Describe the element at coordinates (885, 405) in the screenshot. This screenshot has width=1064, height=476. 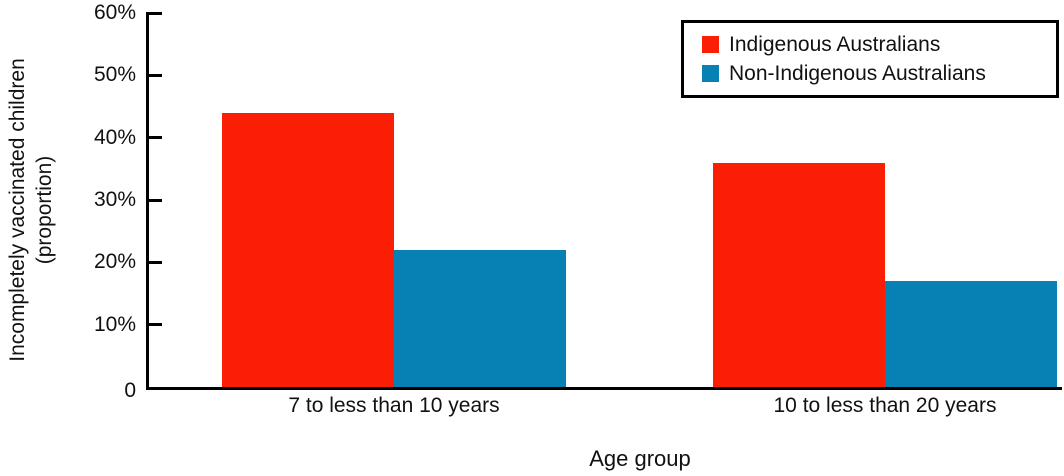
I see `x-category-label-2: 10 to less than 20 years` at that location.